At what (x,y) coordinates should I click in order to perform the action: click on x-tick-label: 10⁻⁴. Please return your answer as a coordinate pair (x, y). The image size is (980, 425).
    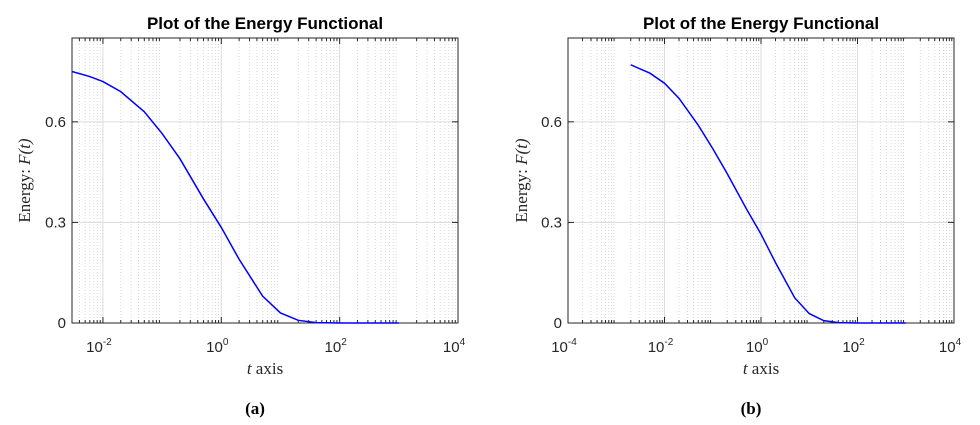
    Looking at the image, I should click on (564, 346).